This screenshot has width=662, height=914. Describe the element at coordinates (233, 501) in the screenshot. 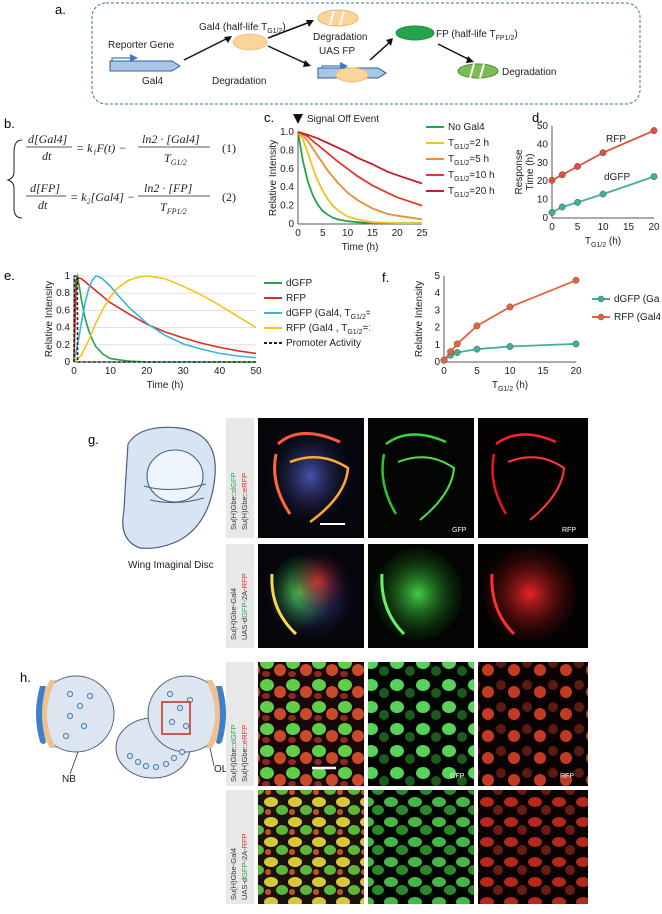

I see `g-row1-label-line1: Su(H)Gbe::dGFP` at that location.